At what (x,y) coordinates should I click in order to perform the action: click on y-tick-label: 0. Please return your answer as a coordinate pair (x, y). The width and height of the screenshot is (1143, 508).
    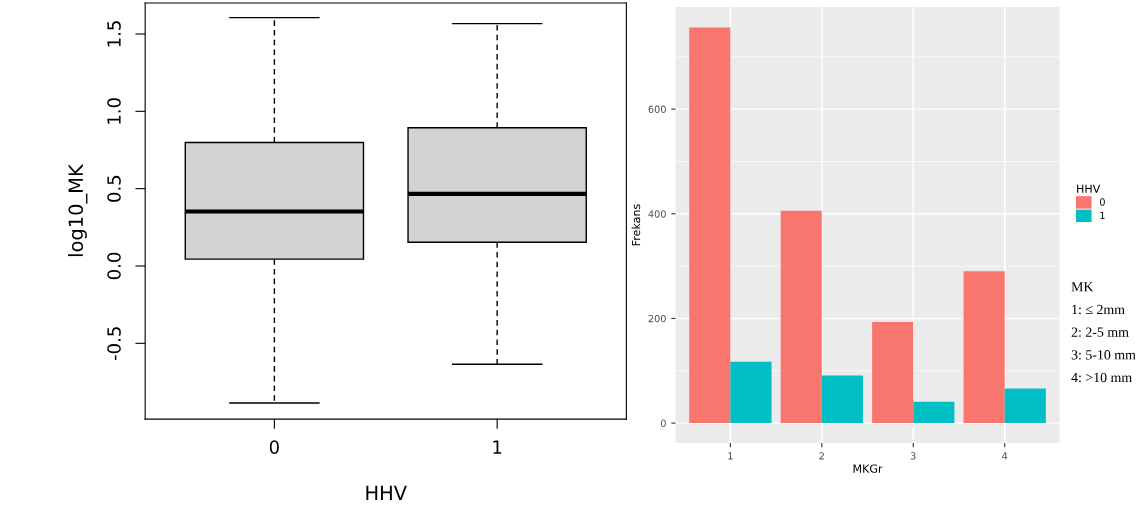
    Looking at the image, I should click on (663, 423).